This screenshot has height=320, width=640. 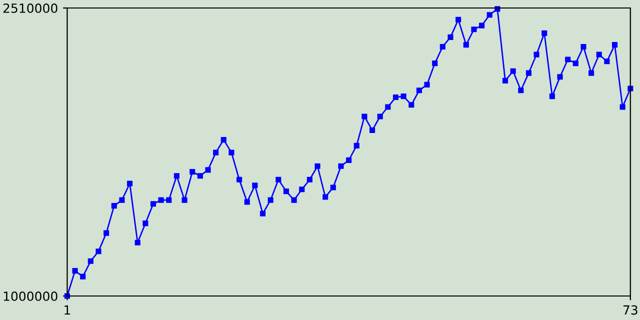 I want to click on x-tick-label: 1, so click(x=67, y=310).